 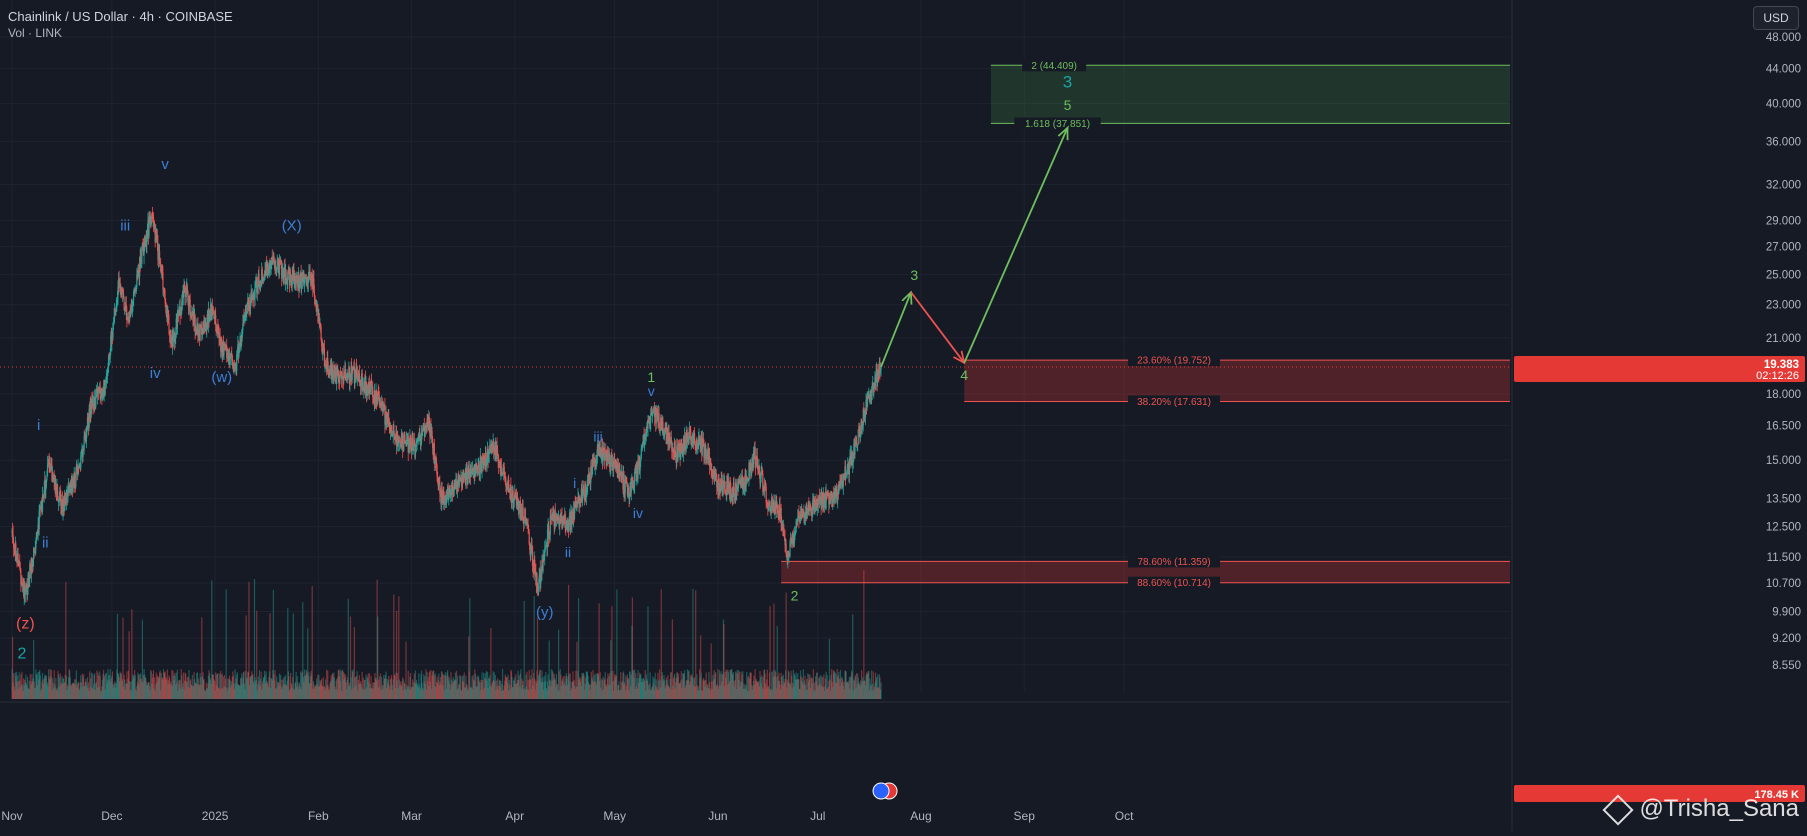 What do you see at coordinates (120, 16) in the screenshot?
I see `symbol-title: Chainlink / US Dollar · 4h · COINBASE` at bounding box center [120, 16].